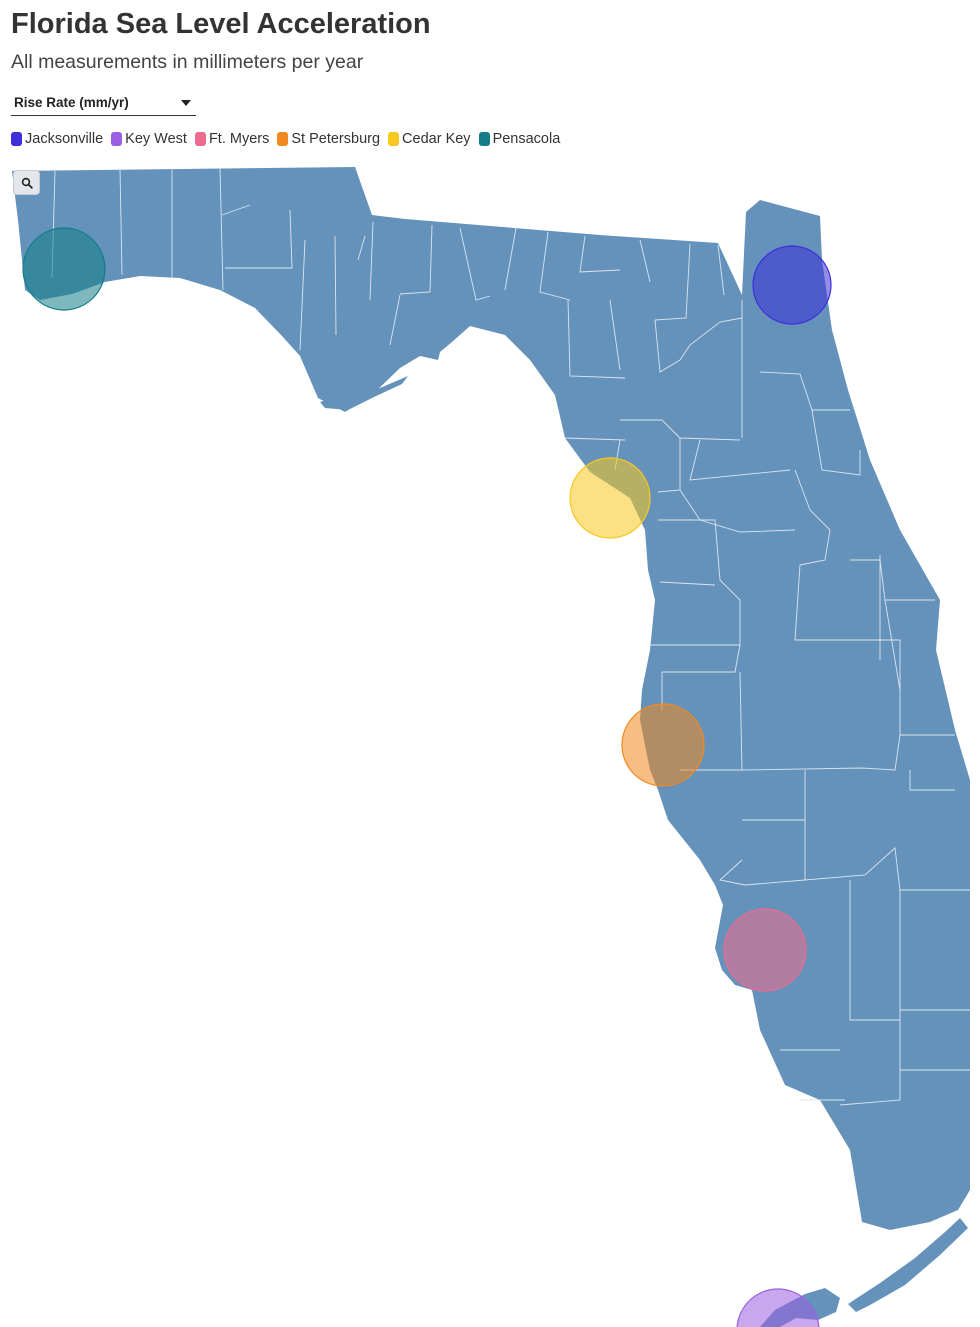 This screenshot has height=1327, width=980. Describe the element at coordinates (221, 24) in the screenshot. I see `page-title: Florida Sea Level Acceleration` at that location.